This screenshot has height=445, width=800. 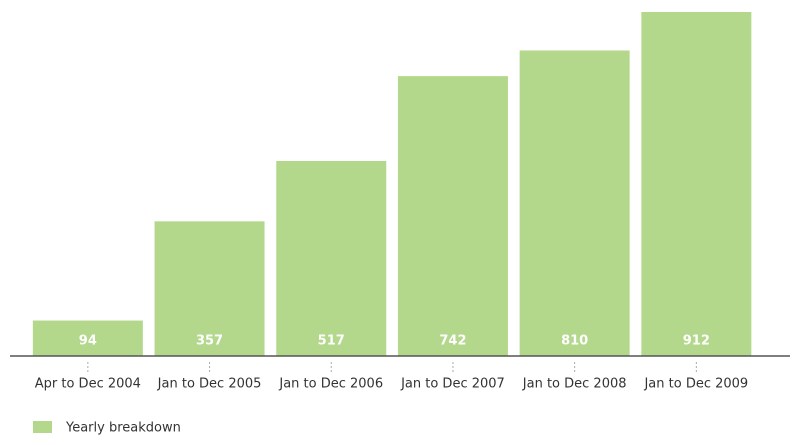 What do you see at coordinates (696, 341) in the screenshot?
I see `value-label: 912` at bounding box center [696, 341].